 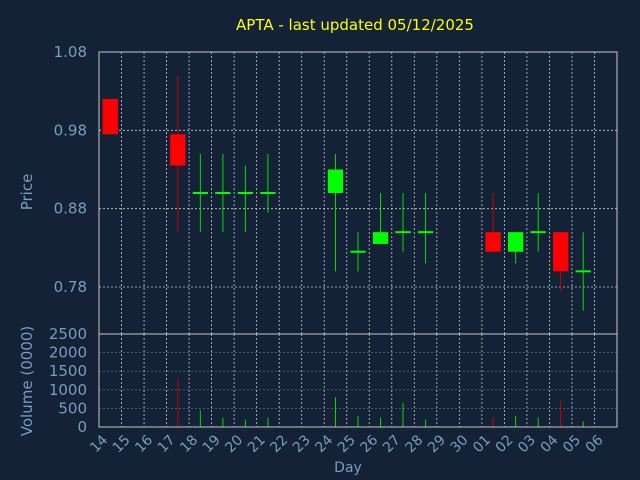 What do you see at coordinates (82, 427) in the screenshot?
I see `volume-tick-label: 0` at bounding box center [82, 427].